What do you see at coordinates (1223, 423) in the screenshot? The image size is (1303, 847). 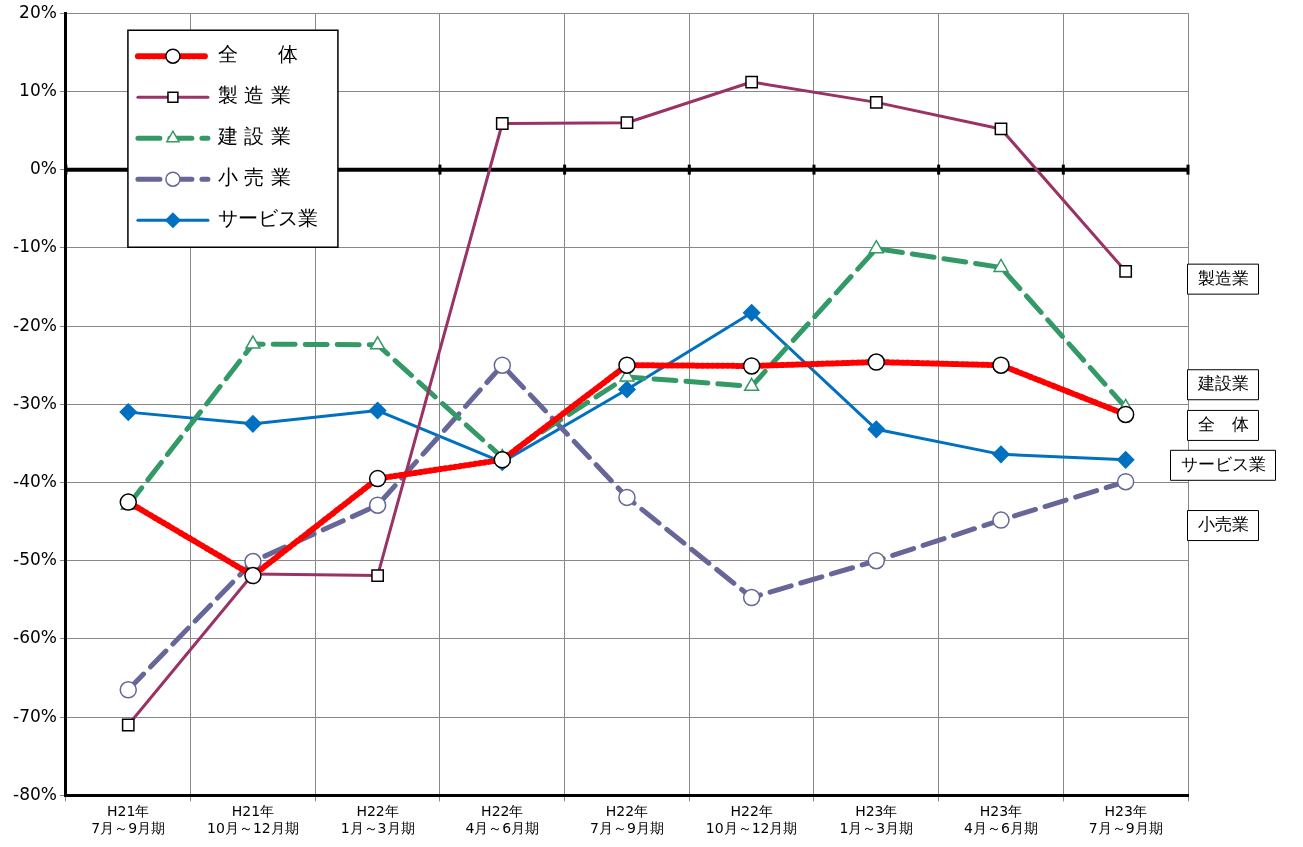 I see `text: 全 体` at bounding box center [1223, 423].